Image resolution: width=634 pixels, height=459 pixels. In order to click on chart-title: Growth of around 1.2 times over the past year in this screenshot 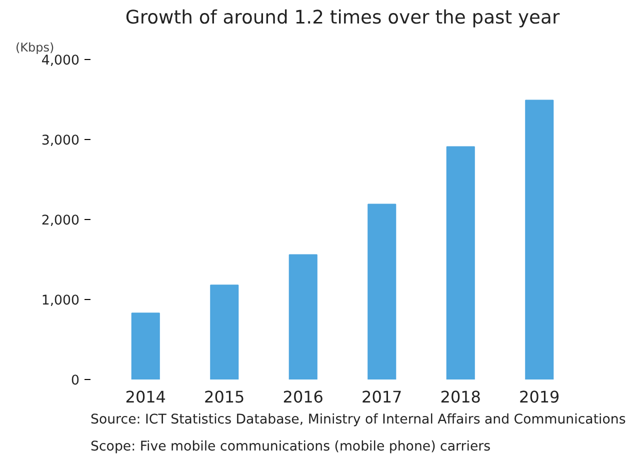, I will do `click(342, 18)`.